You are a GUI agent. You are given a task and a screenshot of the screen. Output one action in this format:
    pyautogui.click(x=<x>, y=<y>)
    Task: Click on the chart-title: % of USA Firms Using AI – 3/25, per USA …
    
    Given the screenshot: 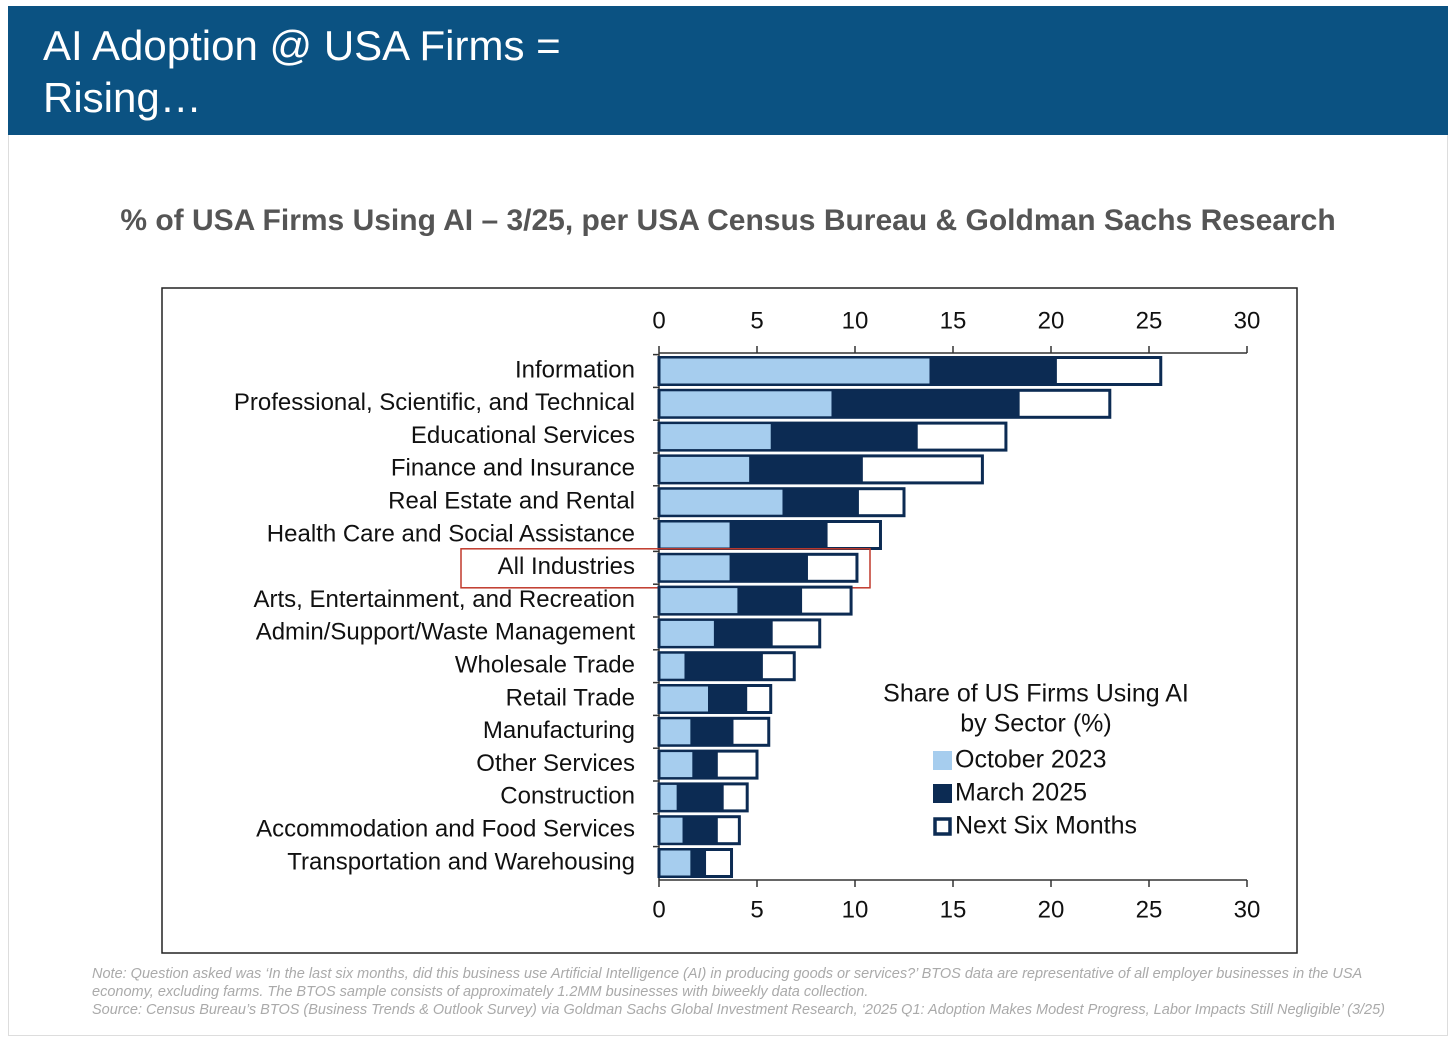 What is the action you would take?
    pyautogui.click(x=728, y=220)
    